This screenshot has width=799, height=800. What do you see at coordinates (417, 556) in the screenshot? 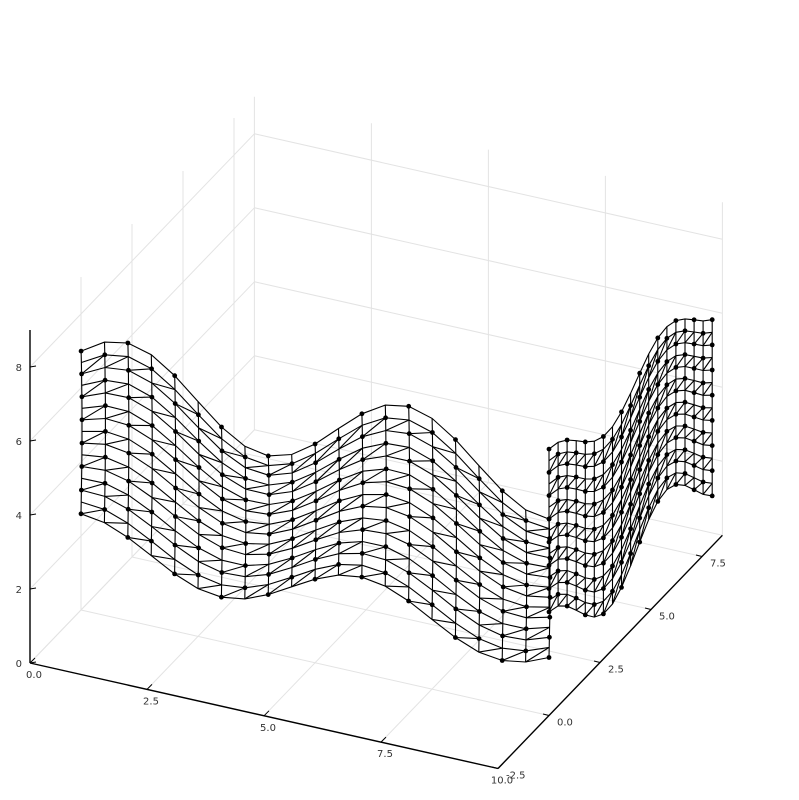
I see `grid-floor-y` at bounding box center [417, 556].